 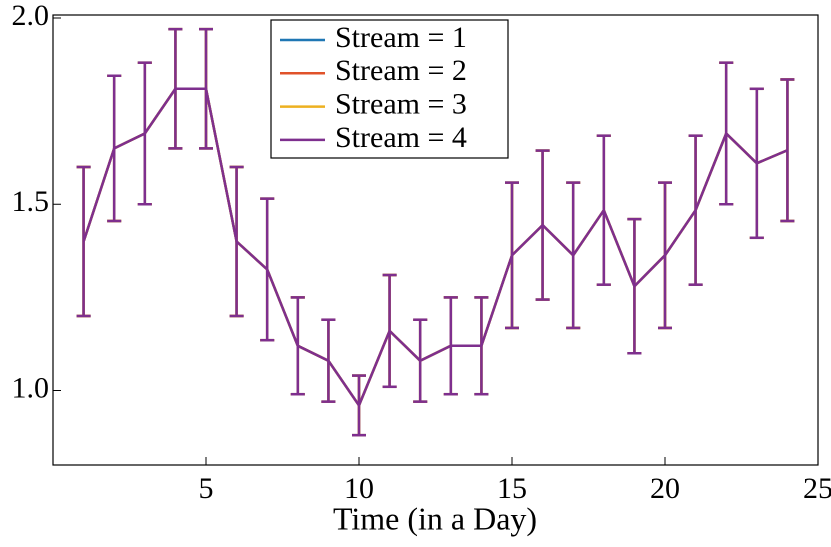 What do you see at coordinates (401, 137) in the screenshot?
I see `legend-label: Stream = 4` at bounding box center [401, 137].